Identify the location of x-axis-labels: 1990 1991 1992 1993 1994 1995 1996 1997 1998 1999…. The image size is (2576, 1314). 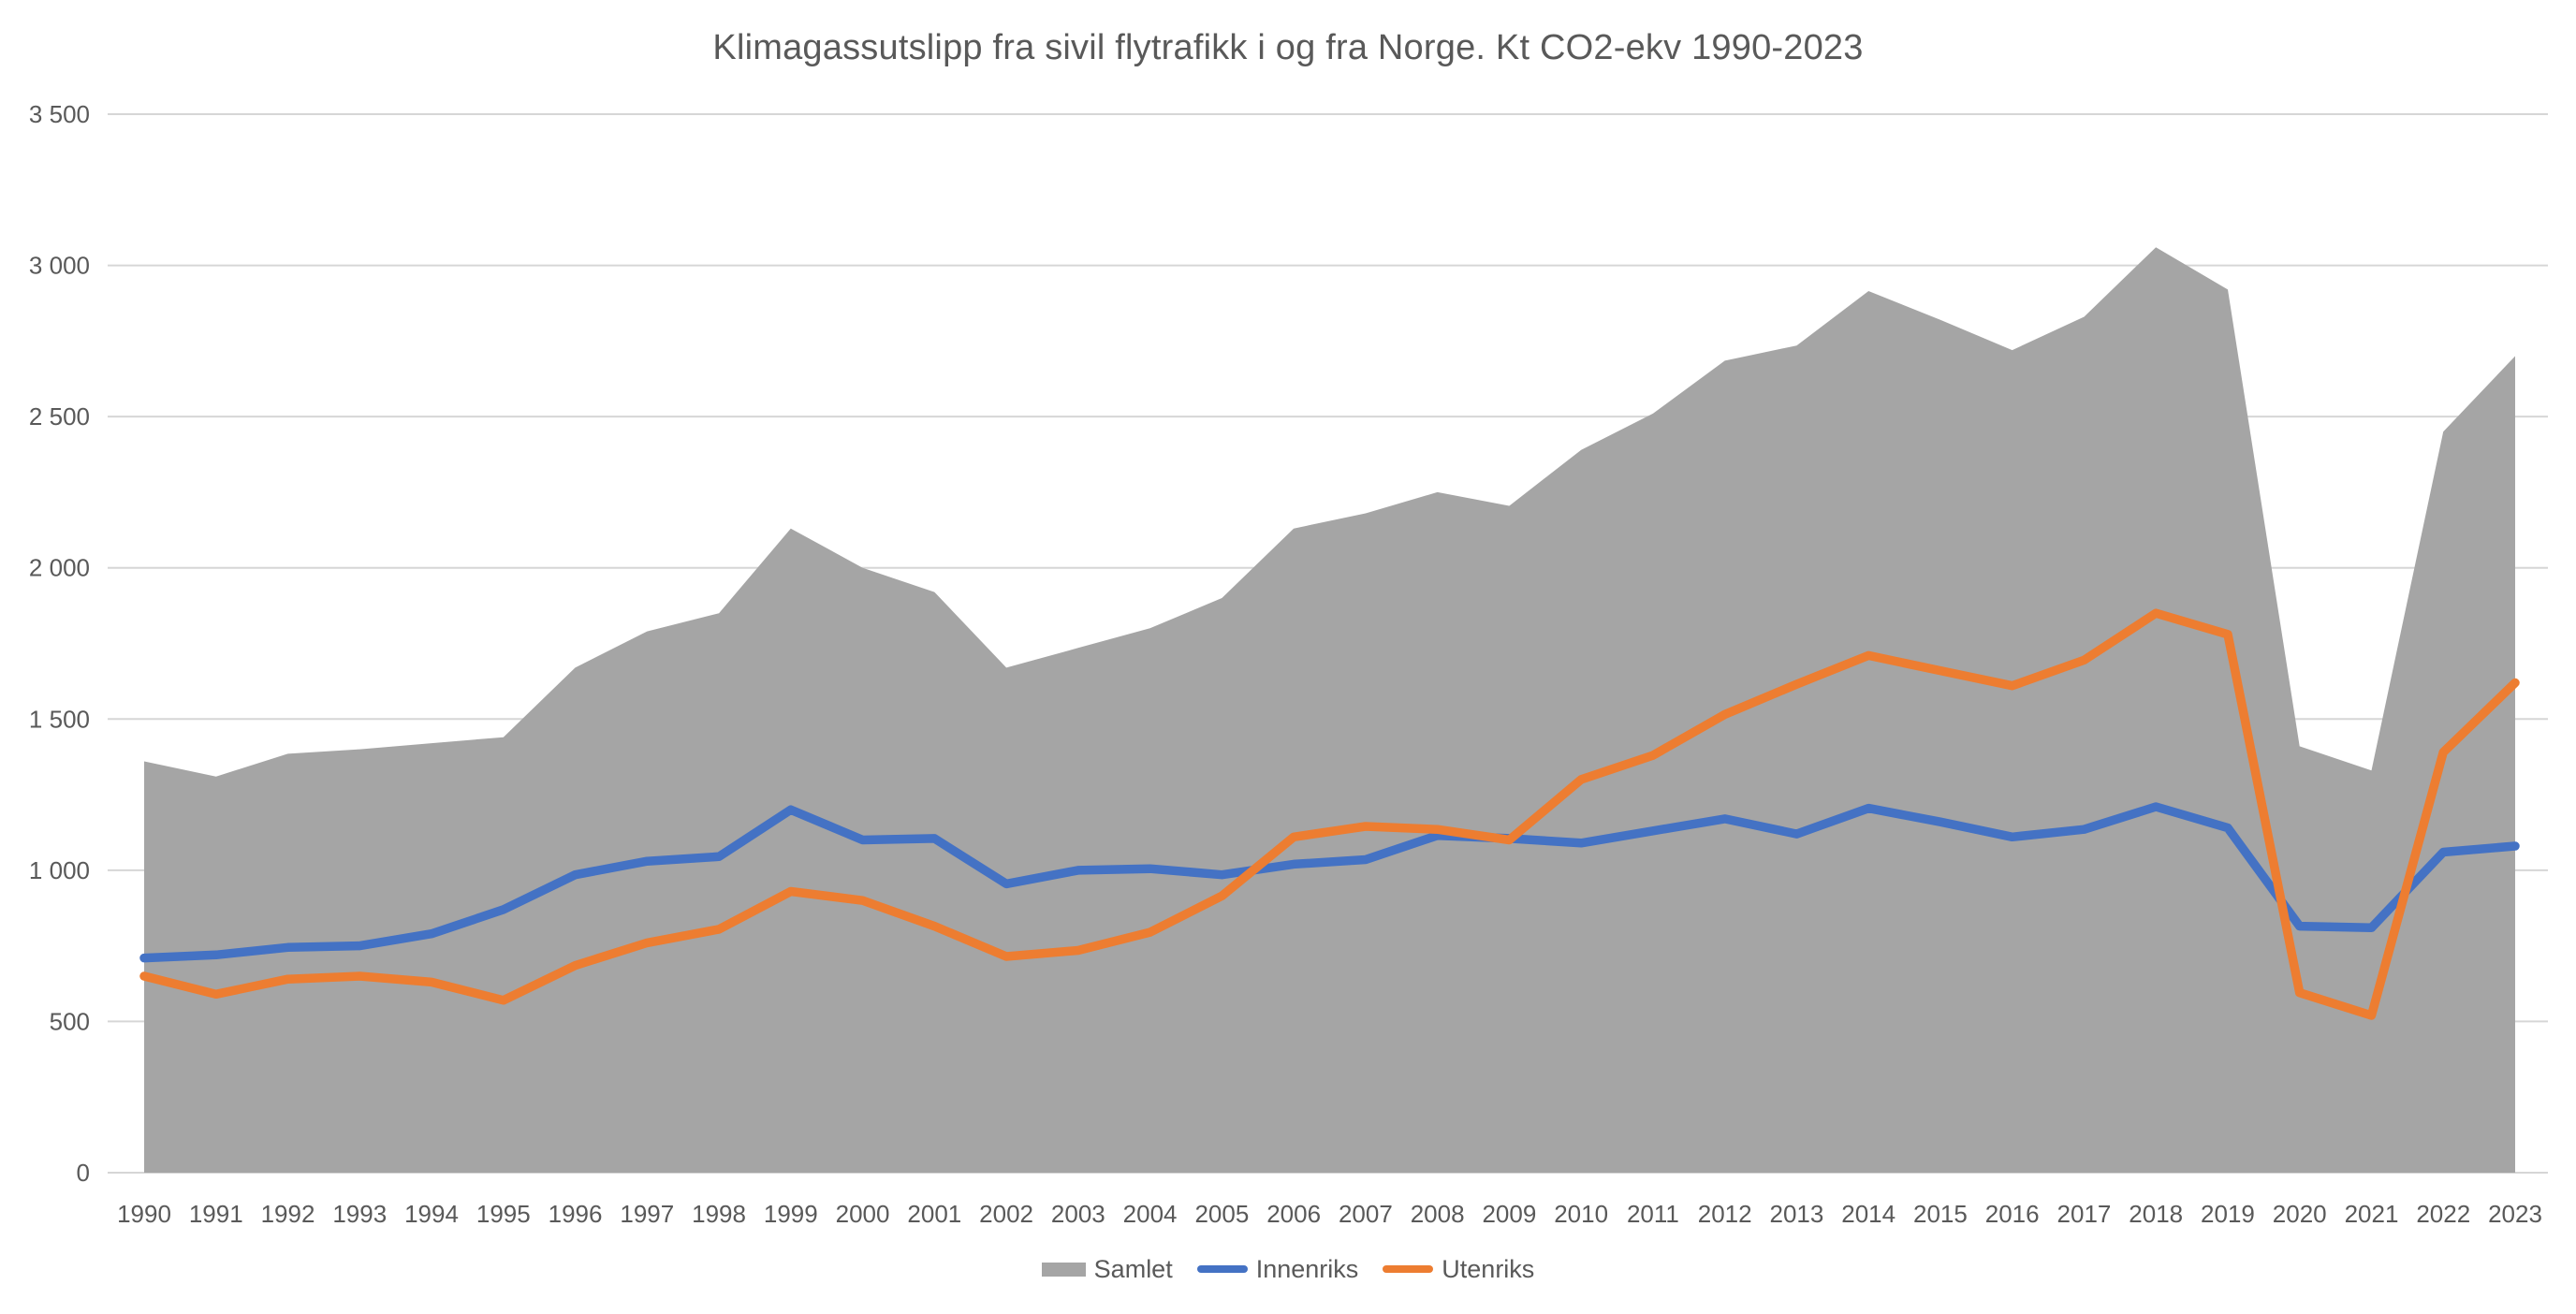
(1329, 1214).